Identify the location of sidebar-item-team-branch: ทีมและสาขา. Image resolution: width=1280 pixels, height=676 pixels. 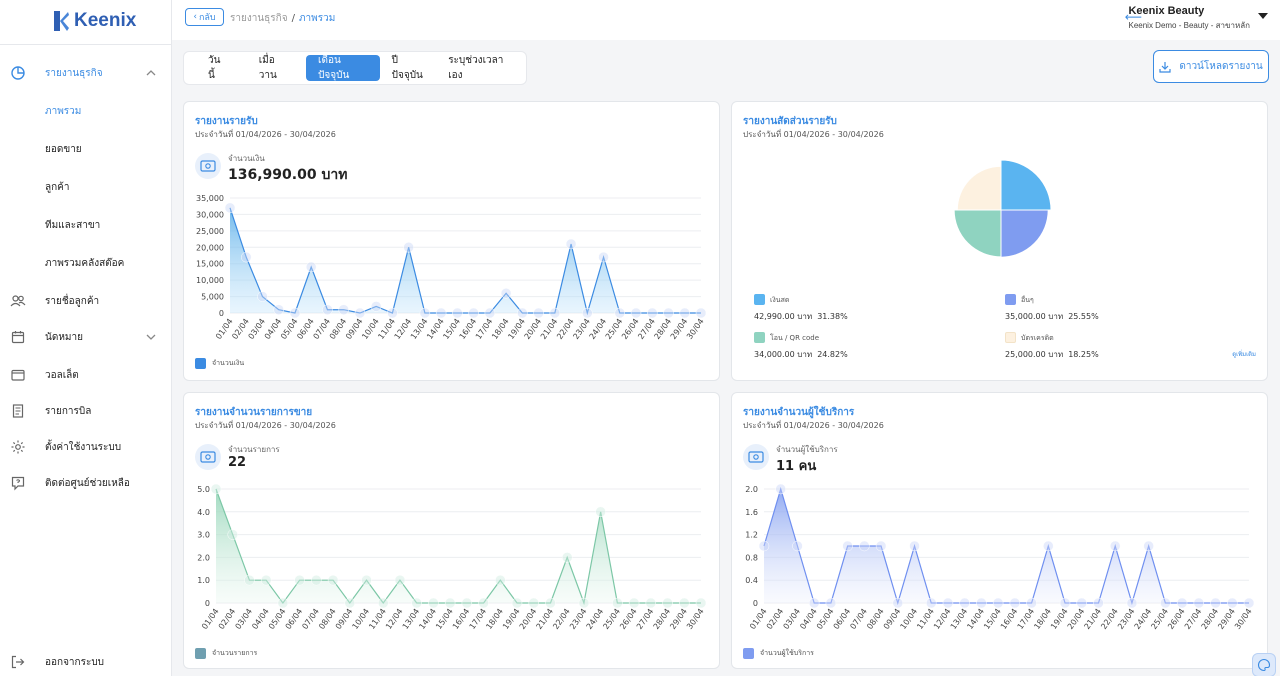
(85, 225).